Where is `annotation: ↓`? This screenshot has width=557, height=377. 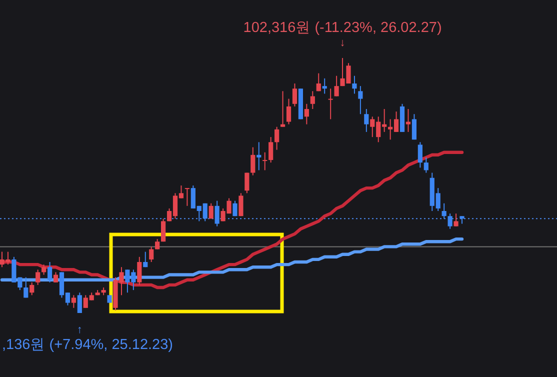 annotation: ↓ is located at coordinates (343, 43).